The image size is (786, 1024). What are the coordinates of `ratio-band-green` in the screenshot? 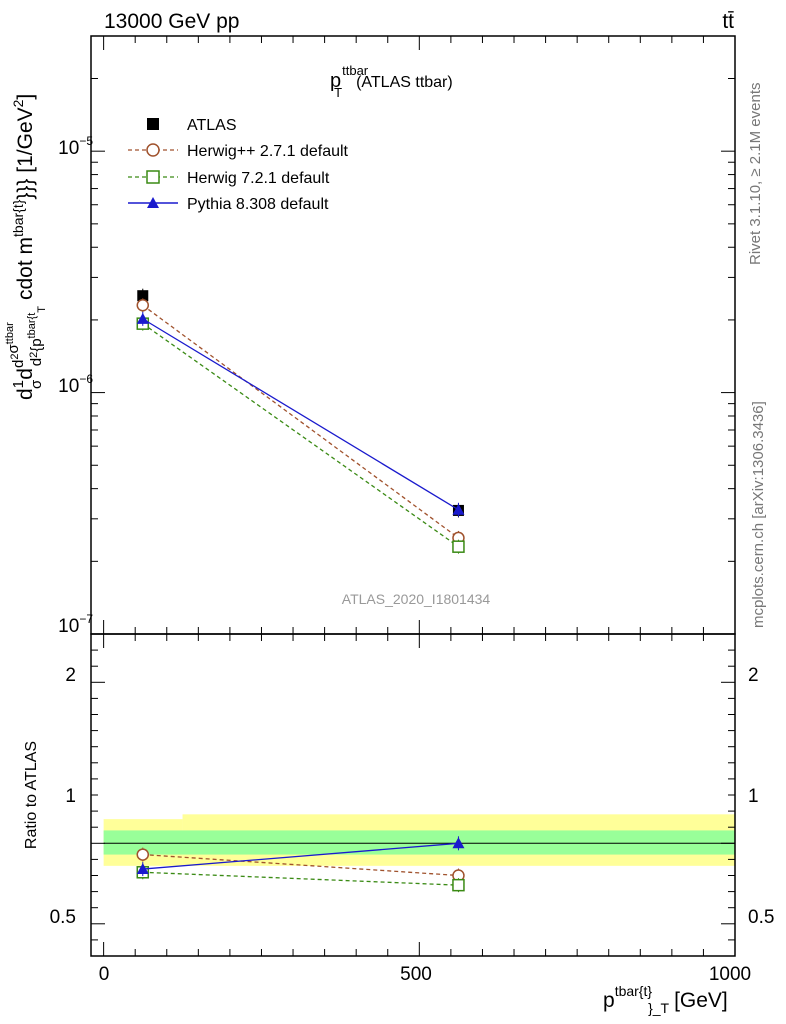 It's located at (419, 842).